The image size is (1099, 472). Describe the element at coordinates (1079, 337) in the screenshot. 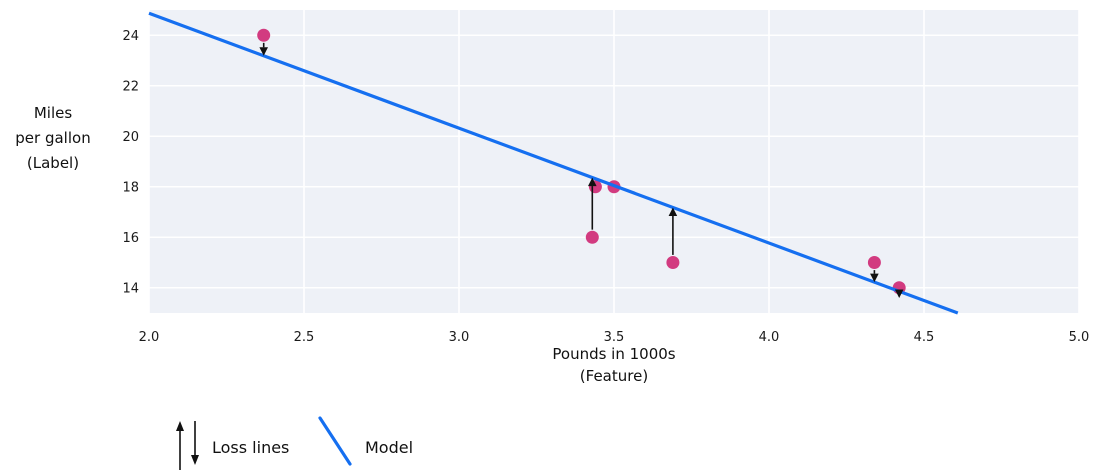

I see `x-tick-label: 5.0` at that location.